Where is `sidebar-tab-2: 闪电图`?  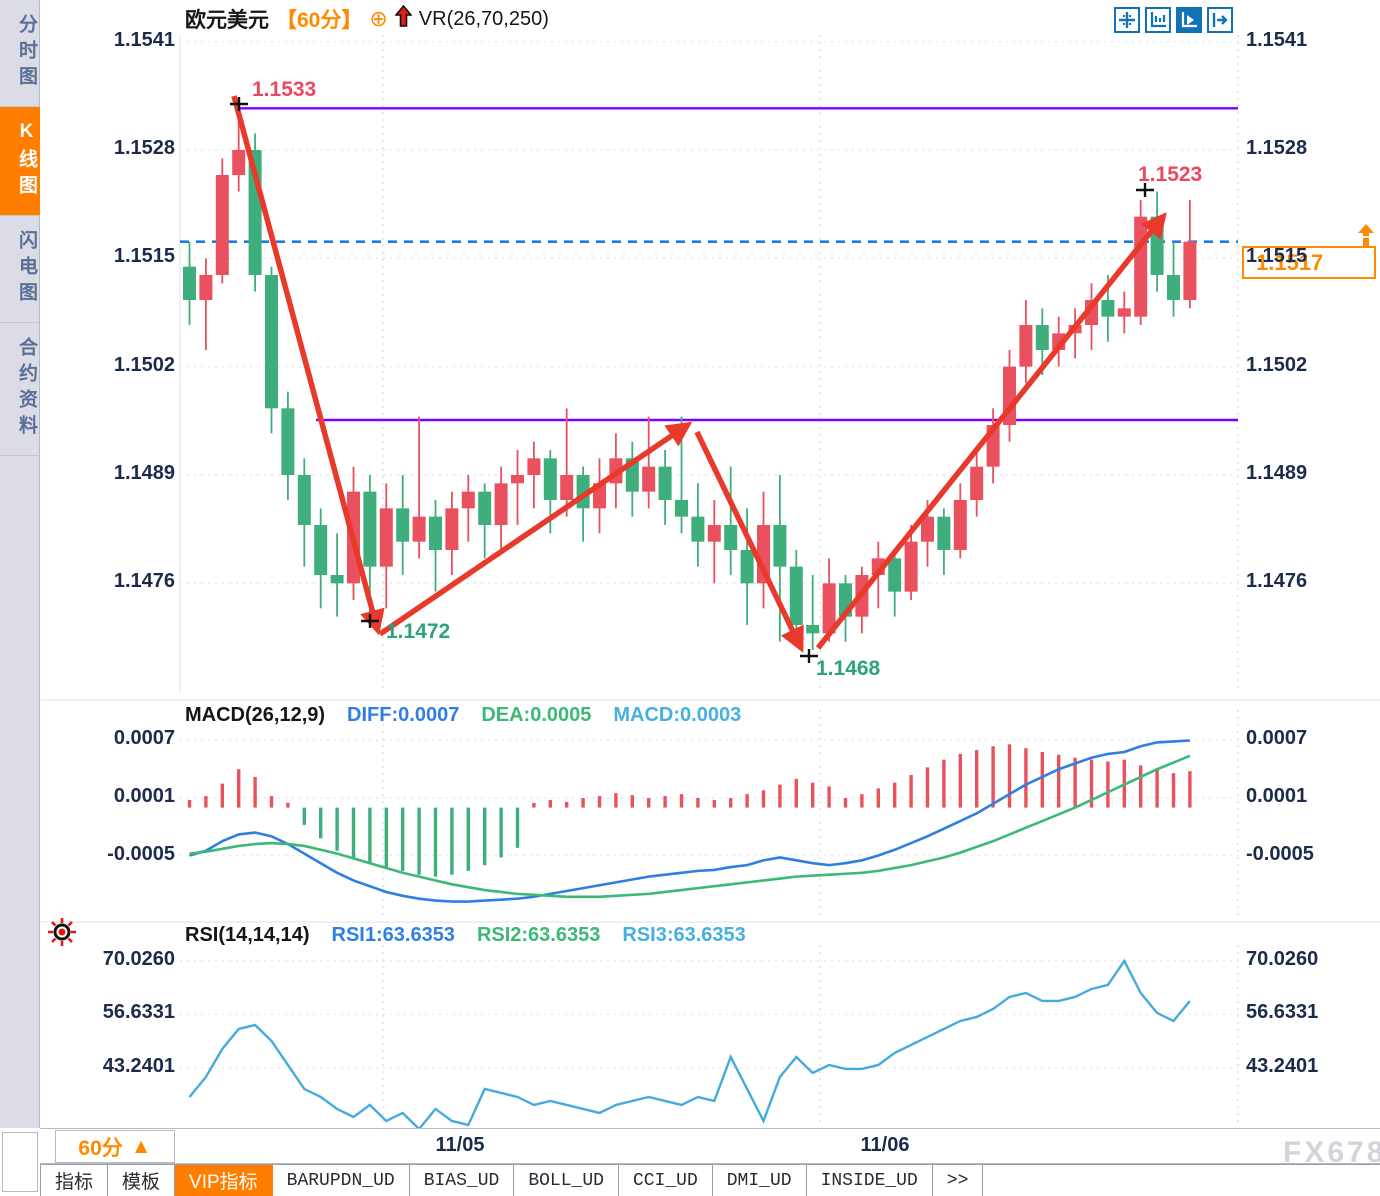 sidebar-tab-2: 闪电图 is located at coordinates (20, 269).